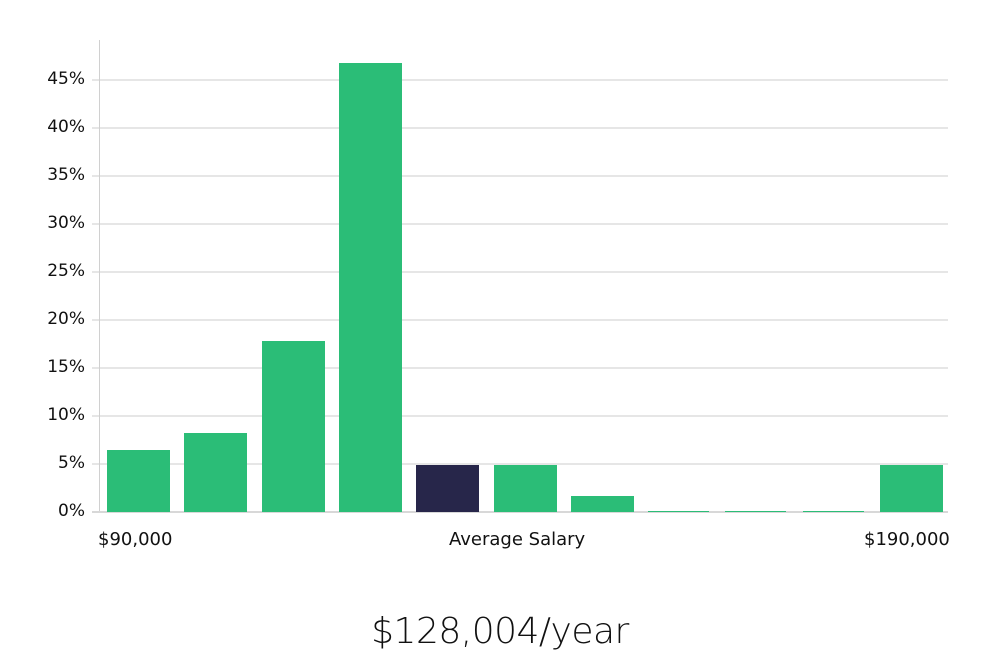 This screenshot has height=660, width=1000. What do you see at coordinates (447, 488) in the screenshot?
I see `bar-average-salary` at bounding box center [447, 488].